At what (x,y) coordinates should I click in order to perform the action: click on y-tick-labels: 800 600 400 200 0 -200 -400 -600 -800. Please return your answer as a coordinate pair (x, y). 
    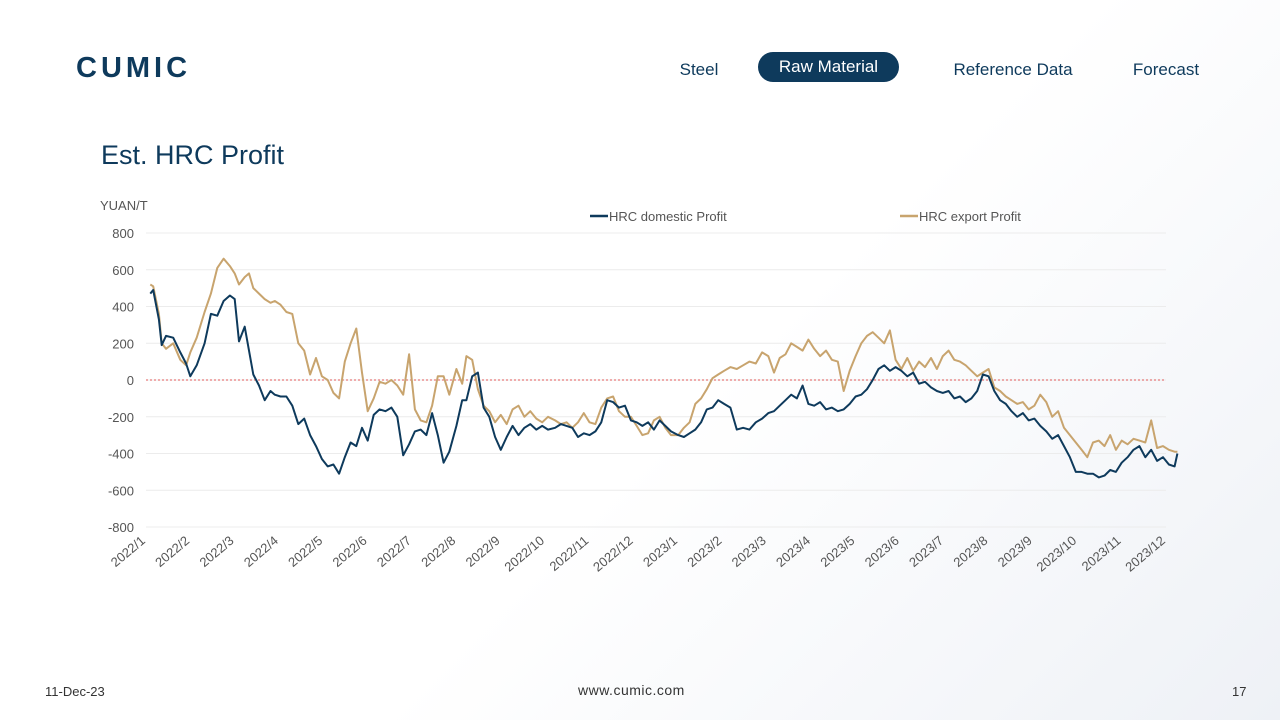
    Looking at the image, I should click on (121, 380).